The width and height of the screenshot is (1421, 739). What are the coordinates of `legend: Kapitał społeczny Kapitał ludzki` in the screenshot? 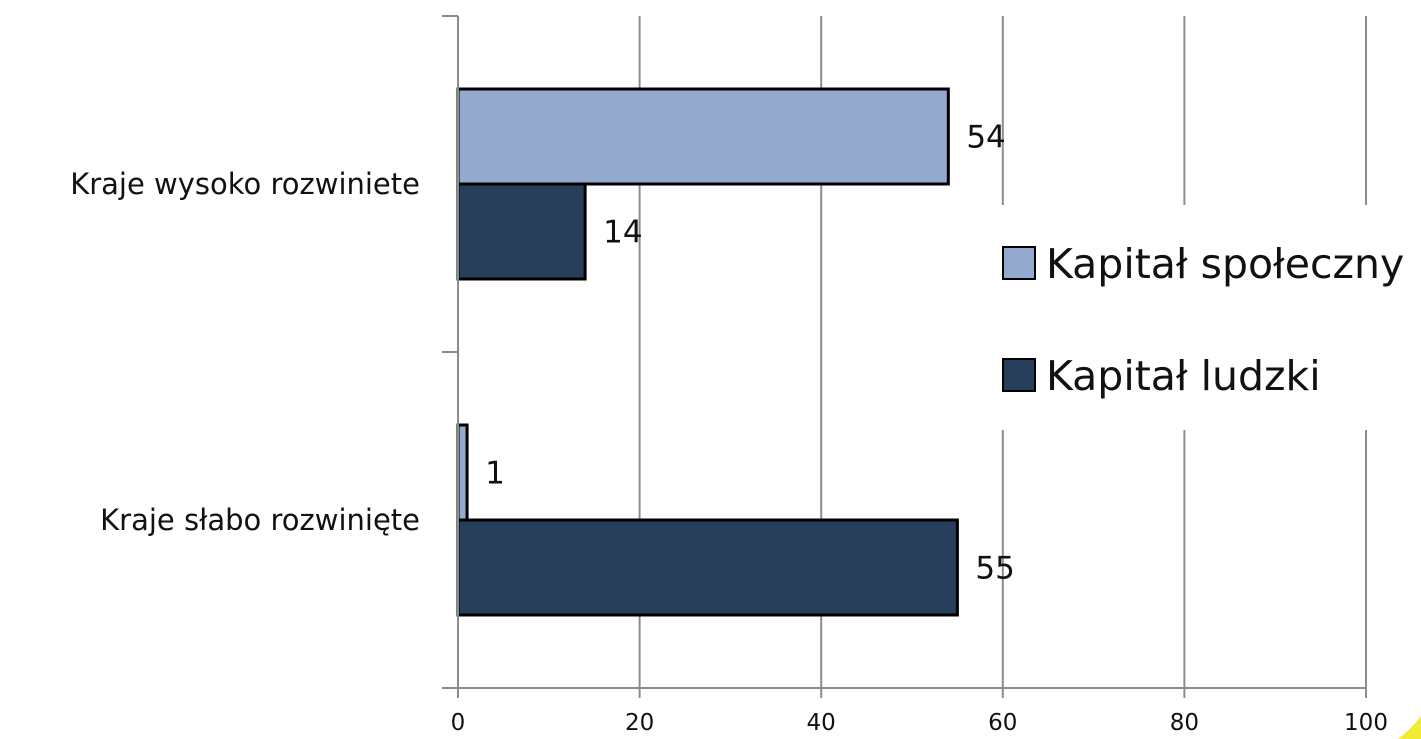 It's located at (1201, 317).